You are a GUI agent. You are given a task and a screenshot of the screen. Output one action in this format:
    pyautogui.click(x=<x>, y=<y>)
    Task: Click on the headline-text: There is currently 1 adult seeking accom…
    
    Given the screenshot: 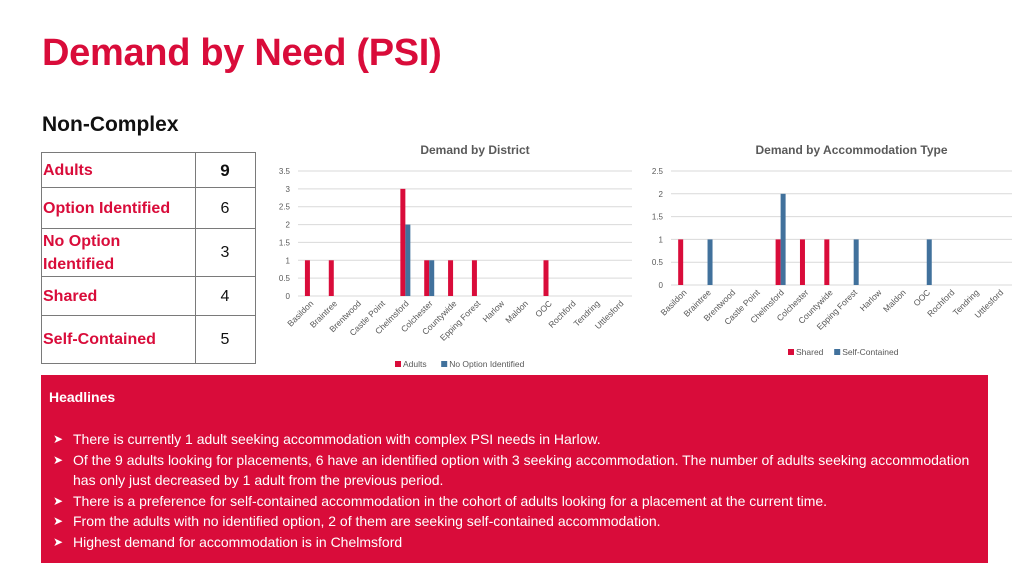 What is the action you would take?
    pyautogui.click(x=337, y=439)
    